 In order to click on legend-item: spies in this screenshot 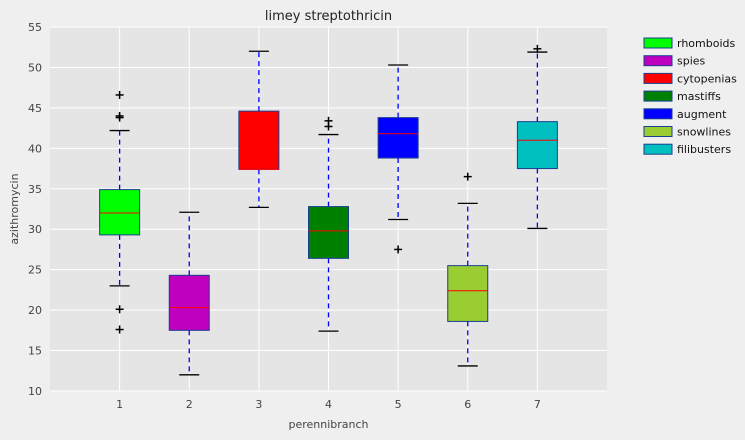, I will do `click(674, 61)`.